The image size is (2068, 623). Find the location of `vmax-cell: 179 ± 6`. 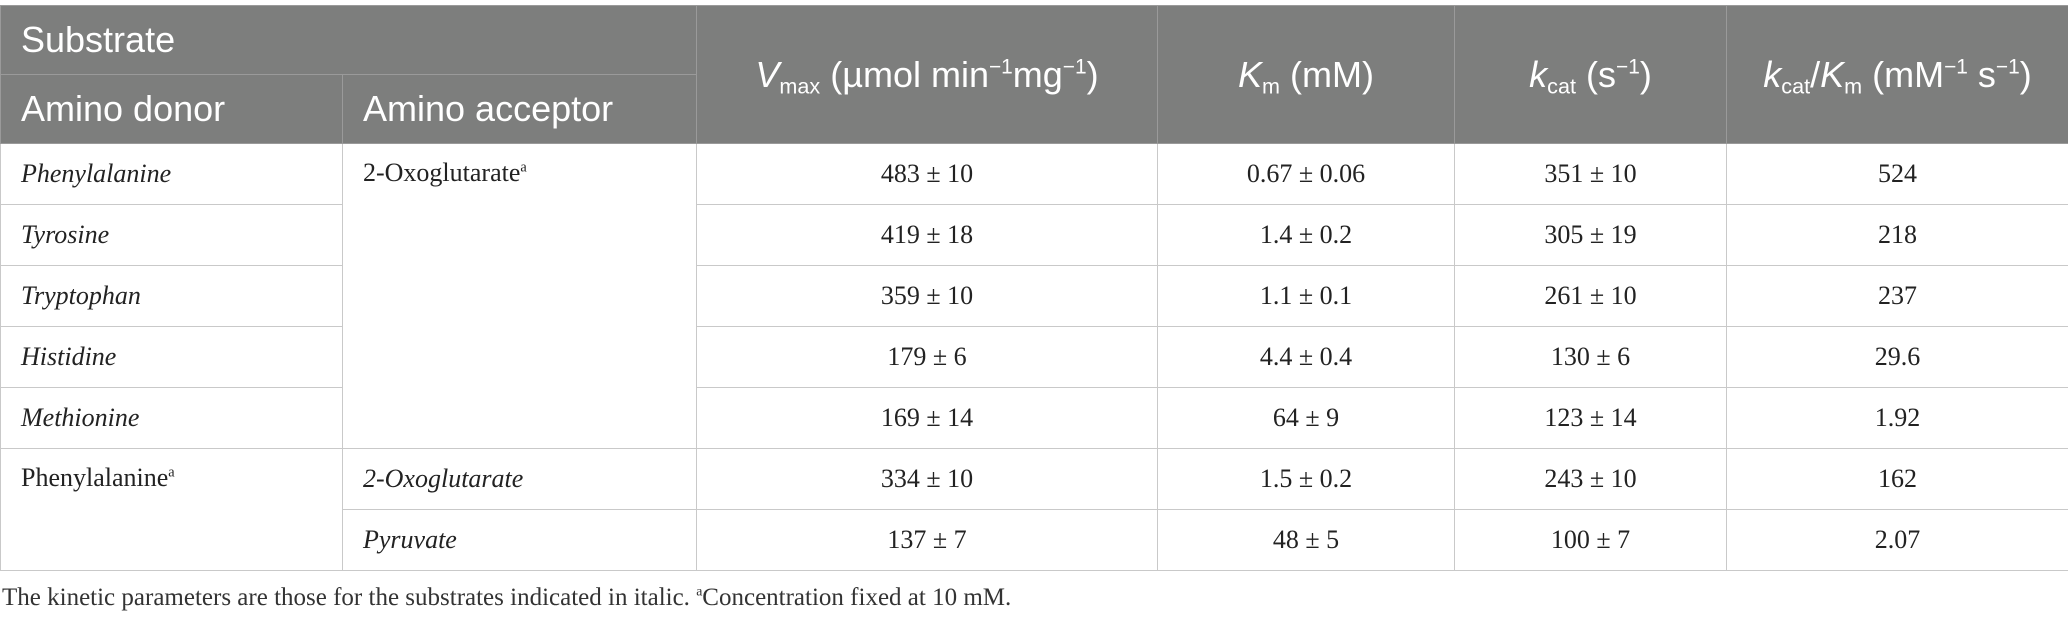

vmax-cell: 179 ± 6 is located at coordinates (927, 357).